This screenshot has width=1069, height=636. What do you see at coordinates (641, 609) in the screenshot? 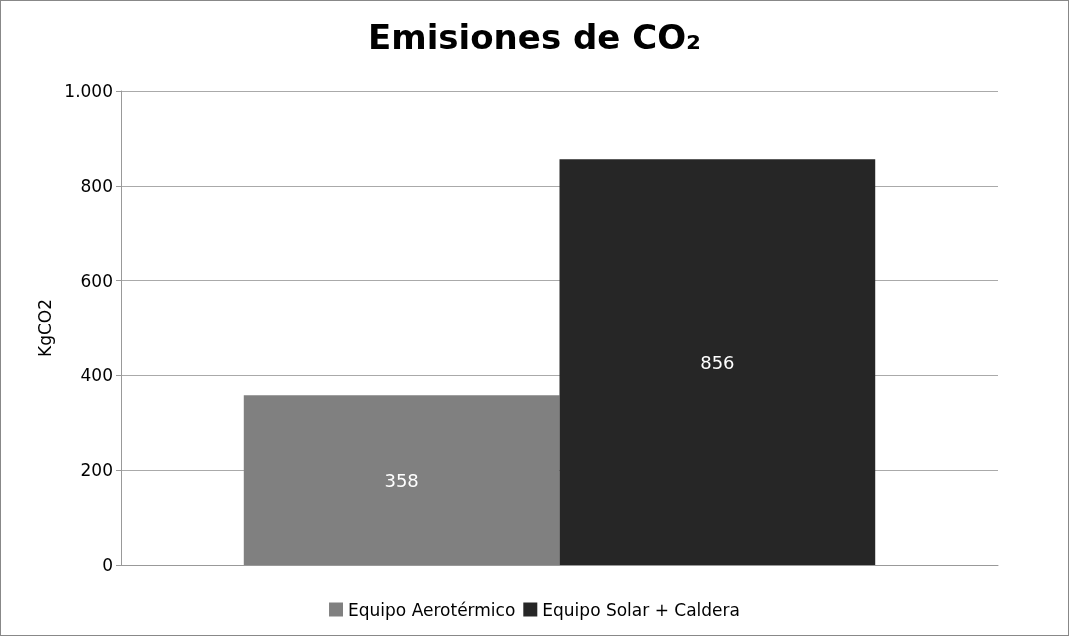
I see `legend-label: Equipo Solar + Caldera` at bounding box center [641, 609].